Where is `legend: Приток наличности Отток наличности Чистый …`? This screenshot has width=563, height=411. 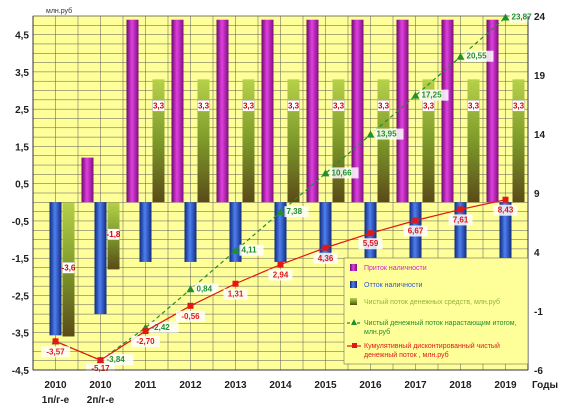
legend: Приток наличности Отток наличности Чистый … is located at coordinates (436, 311).